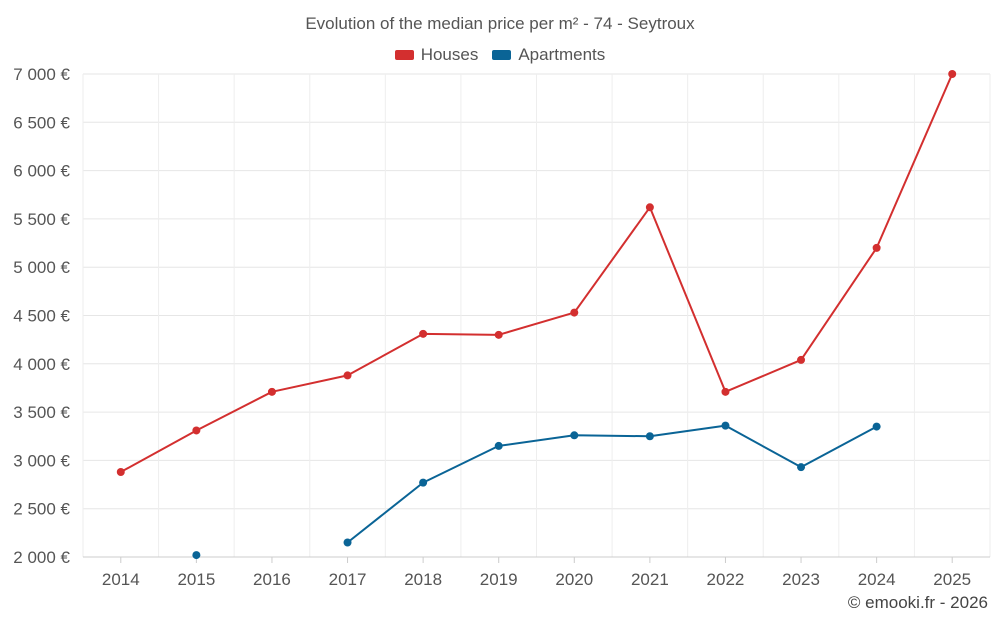 This screenshot has width=1000, height=625. I want to click on legend: Houses Apartments, so click(500, 55).